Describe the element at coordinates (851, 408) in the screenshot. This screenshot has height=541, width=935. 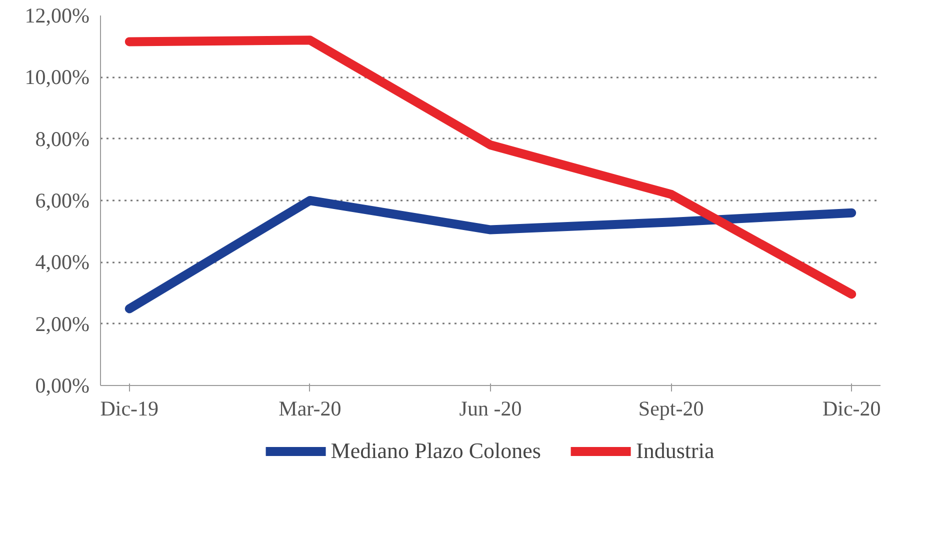
I see `x-tick-label: Dic-20` at that location.